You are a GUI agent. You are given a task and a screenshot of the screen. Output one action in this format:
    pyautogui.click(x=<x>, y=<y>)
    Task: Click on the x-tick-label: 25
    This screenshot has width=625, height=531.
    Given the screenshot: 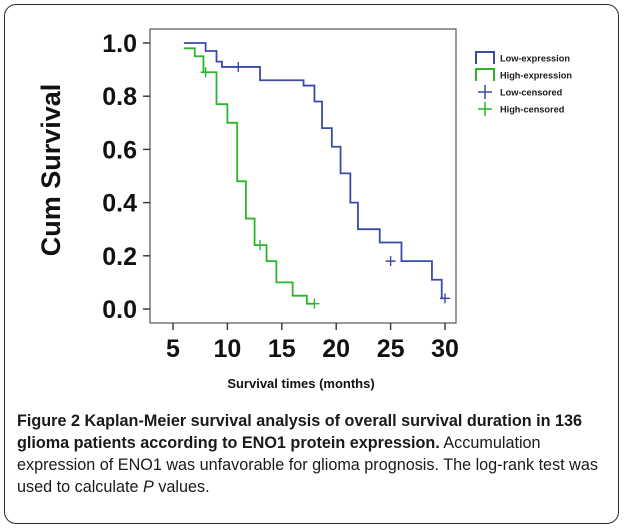 What is the action you would take?
    pyautogui.click(x=391, y=349)
    